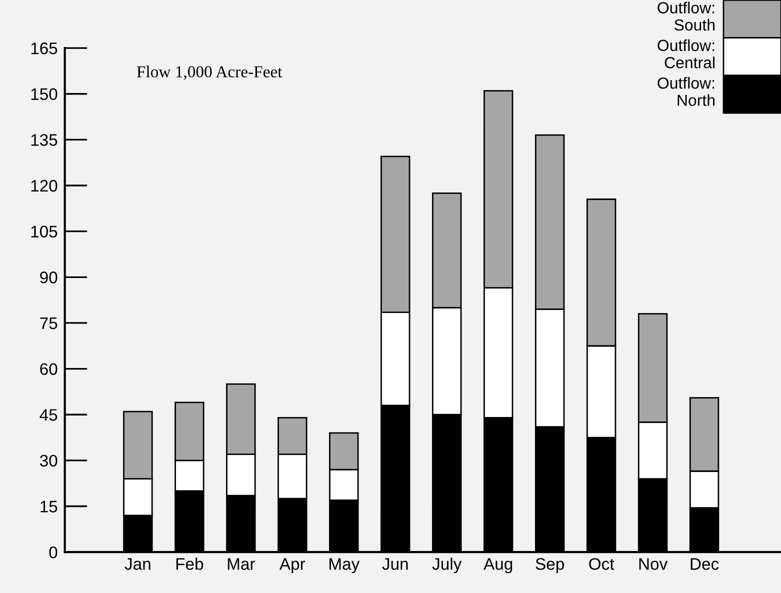 This screenshot has width=781, height=593. What do you see at coordinates (190, 564) in the screenshot?
I see `x-tick-label: Feb` at bounding box center [190, 564].